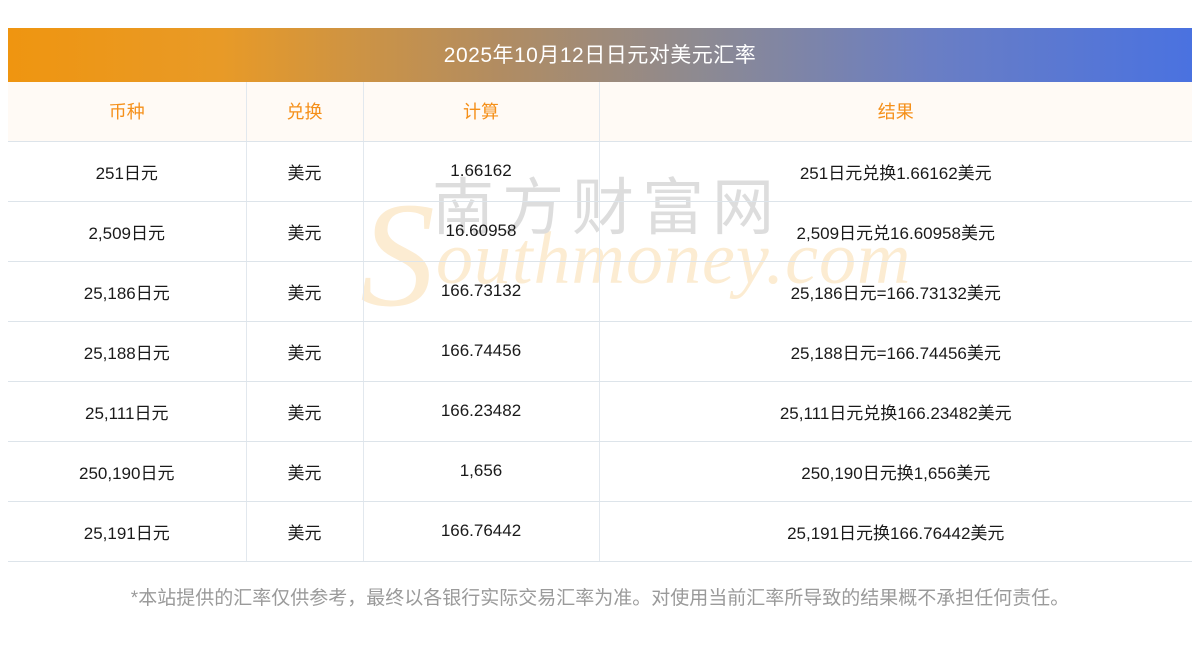  What do you see at coordinates (127, 112) in the screenshot?
I see `column-header-currency: 币种` at bounding box center [127, 112].